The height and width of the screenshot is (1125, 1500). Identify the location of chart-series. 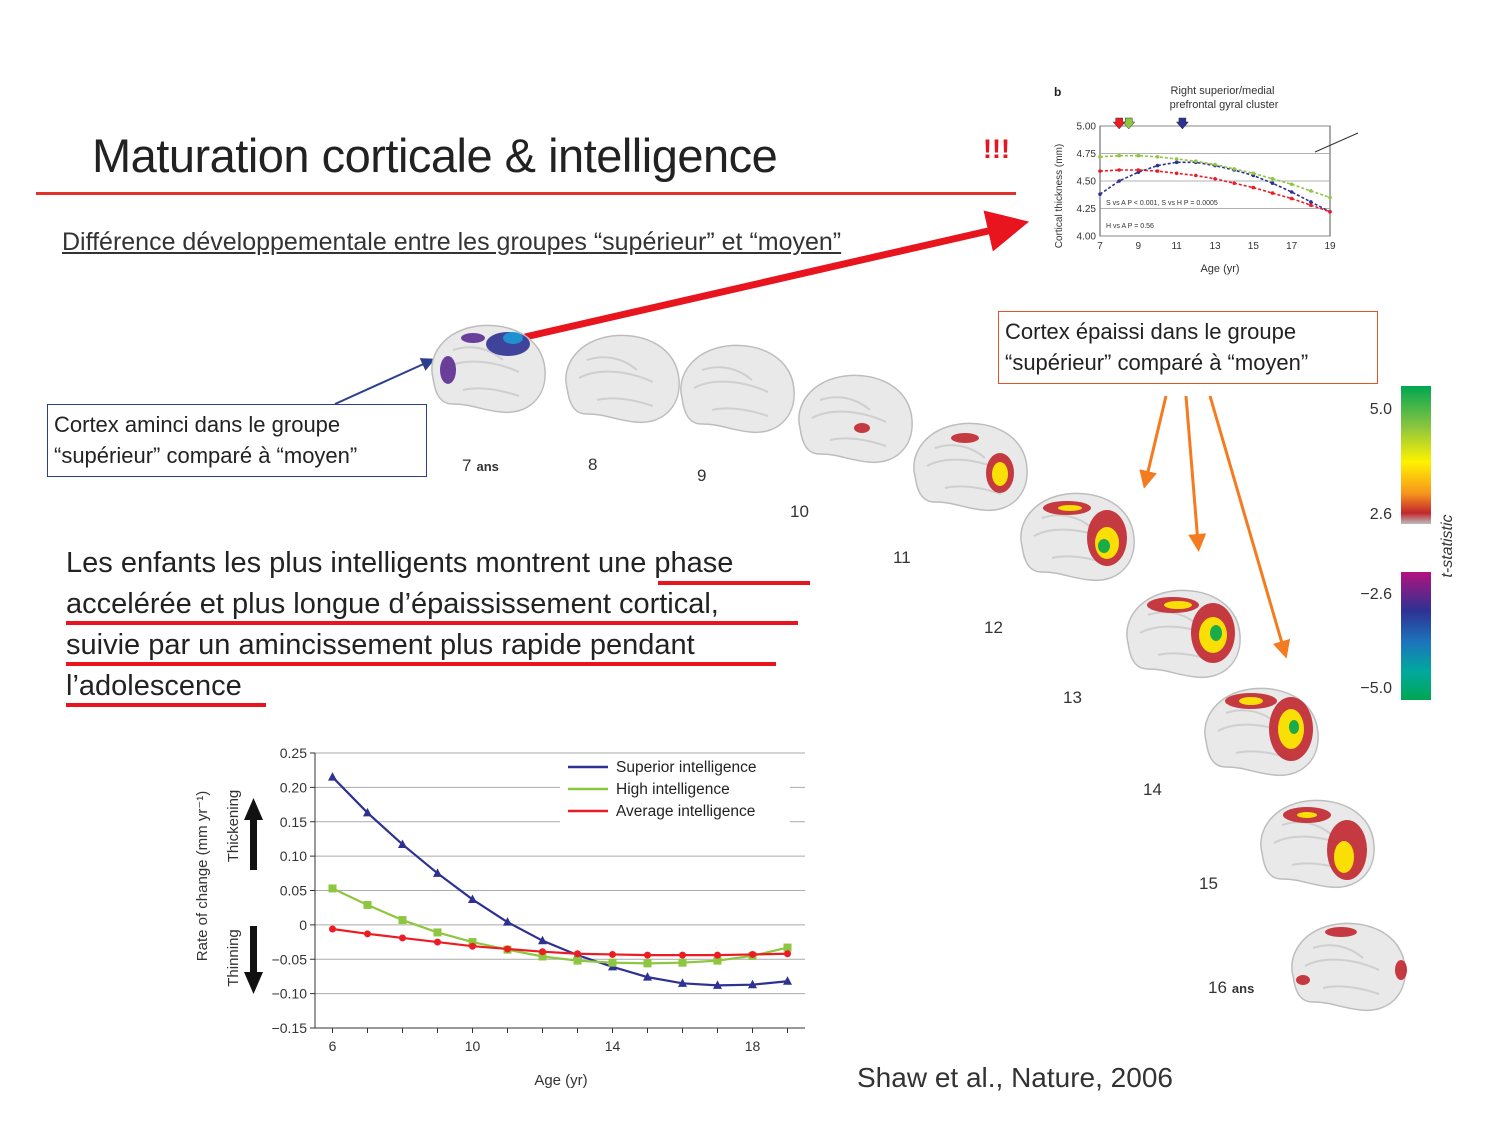
(560, 880).